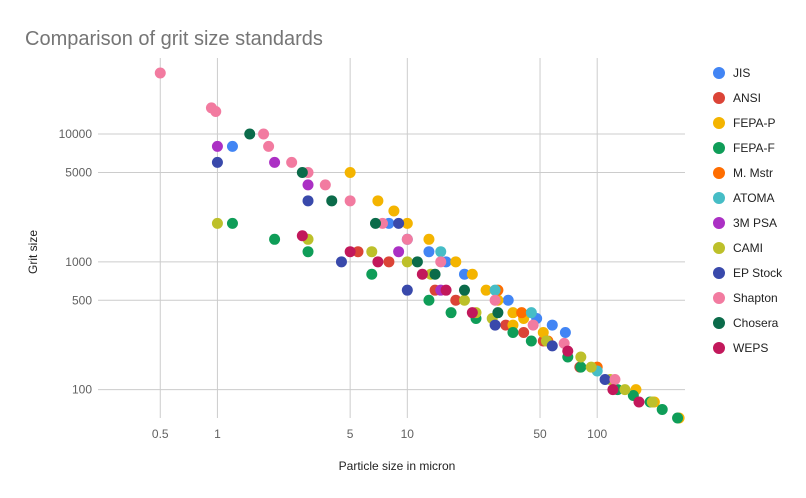  I want to click on legend-item: ATOMA, so click(744, 198).